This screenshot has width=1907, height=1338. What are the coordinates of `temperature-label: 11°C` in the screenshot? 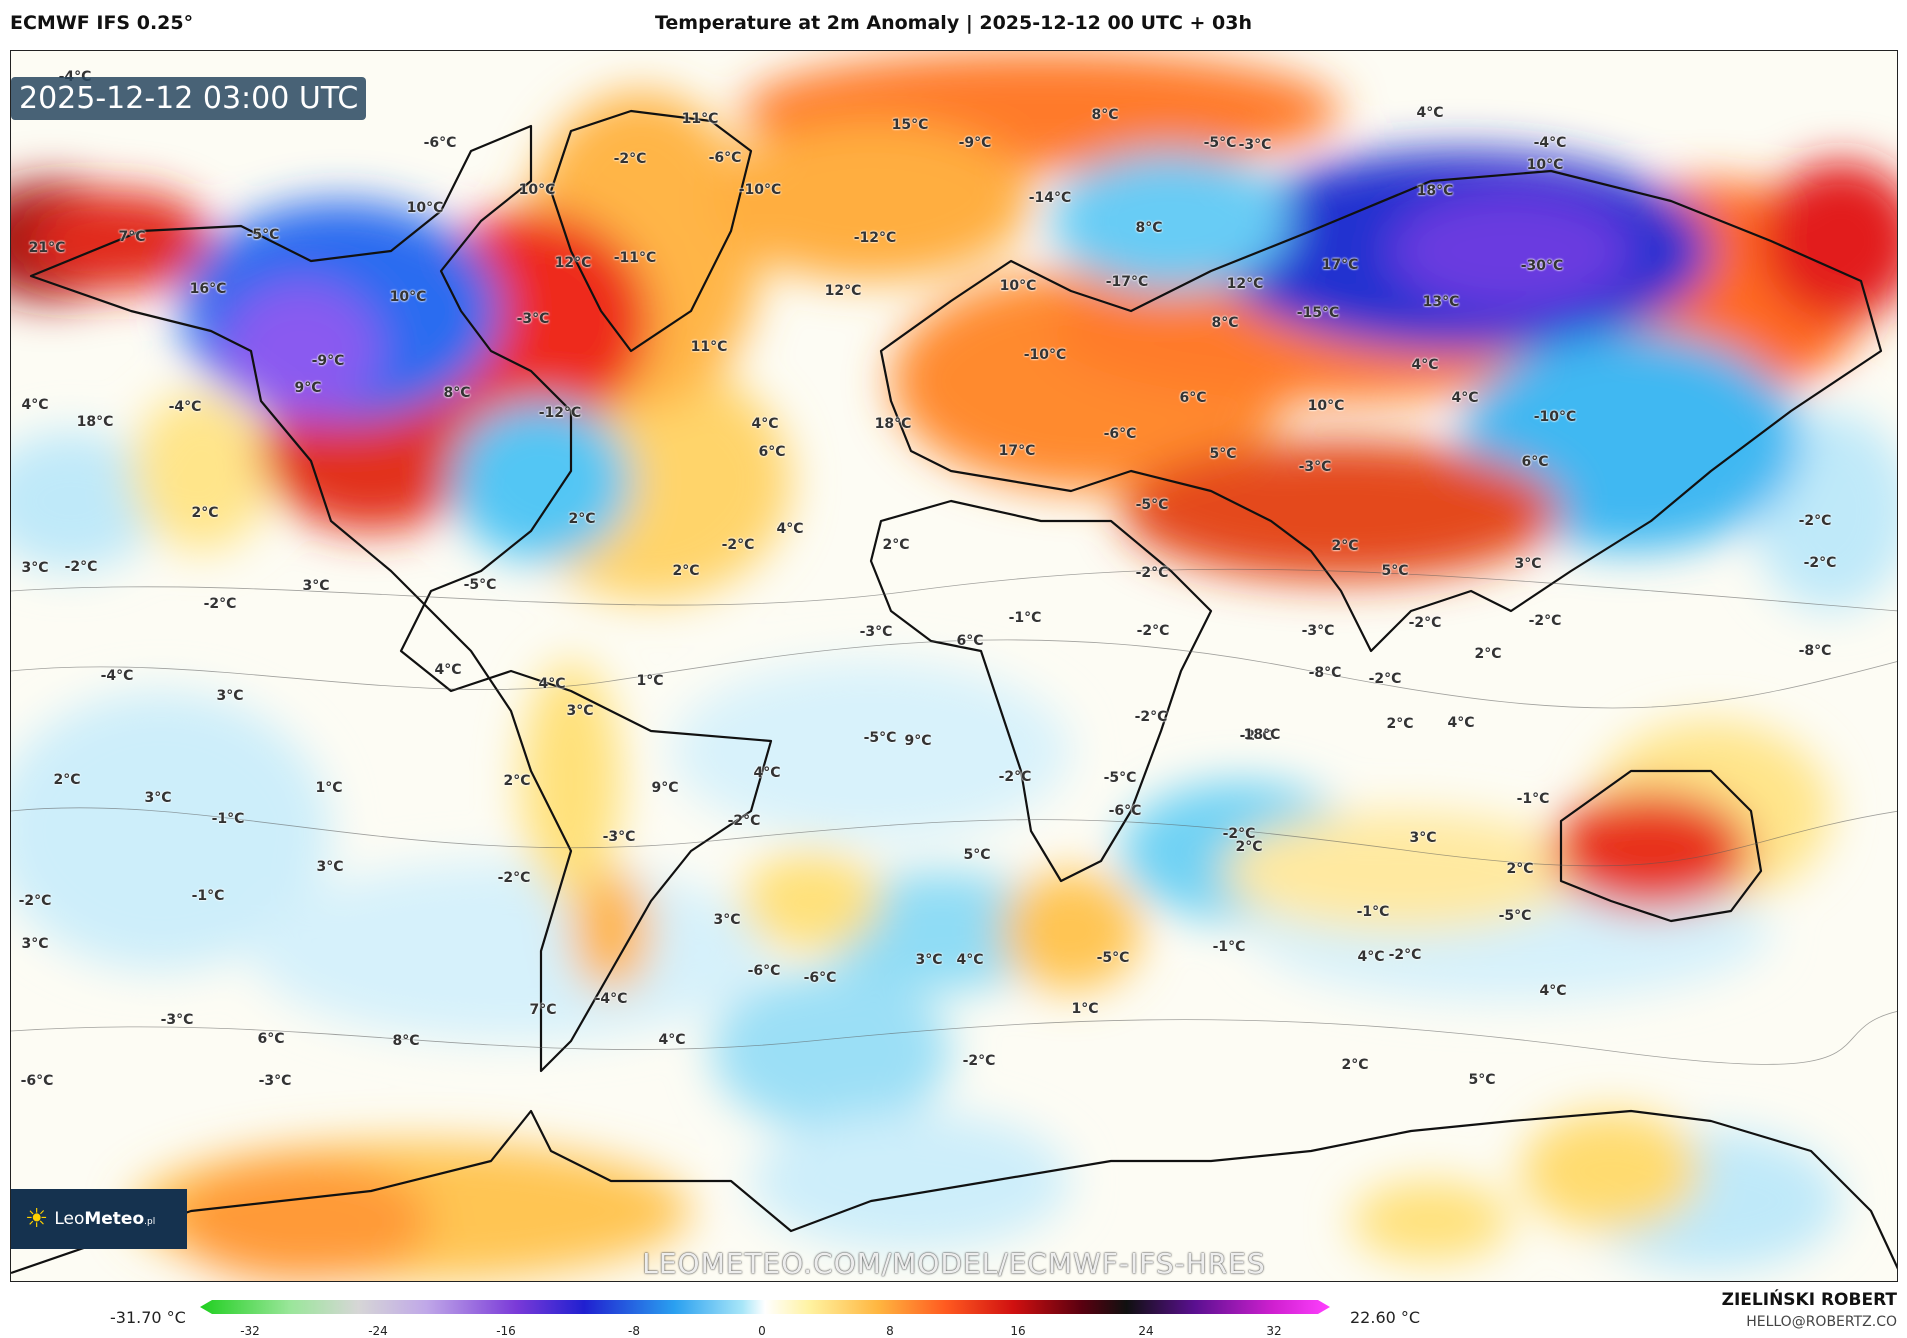 It's located at (700, 119).